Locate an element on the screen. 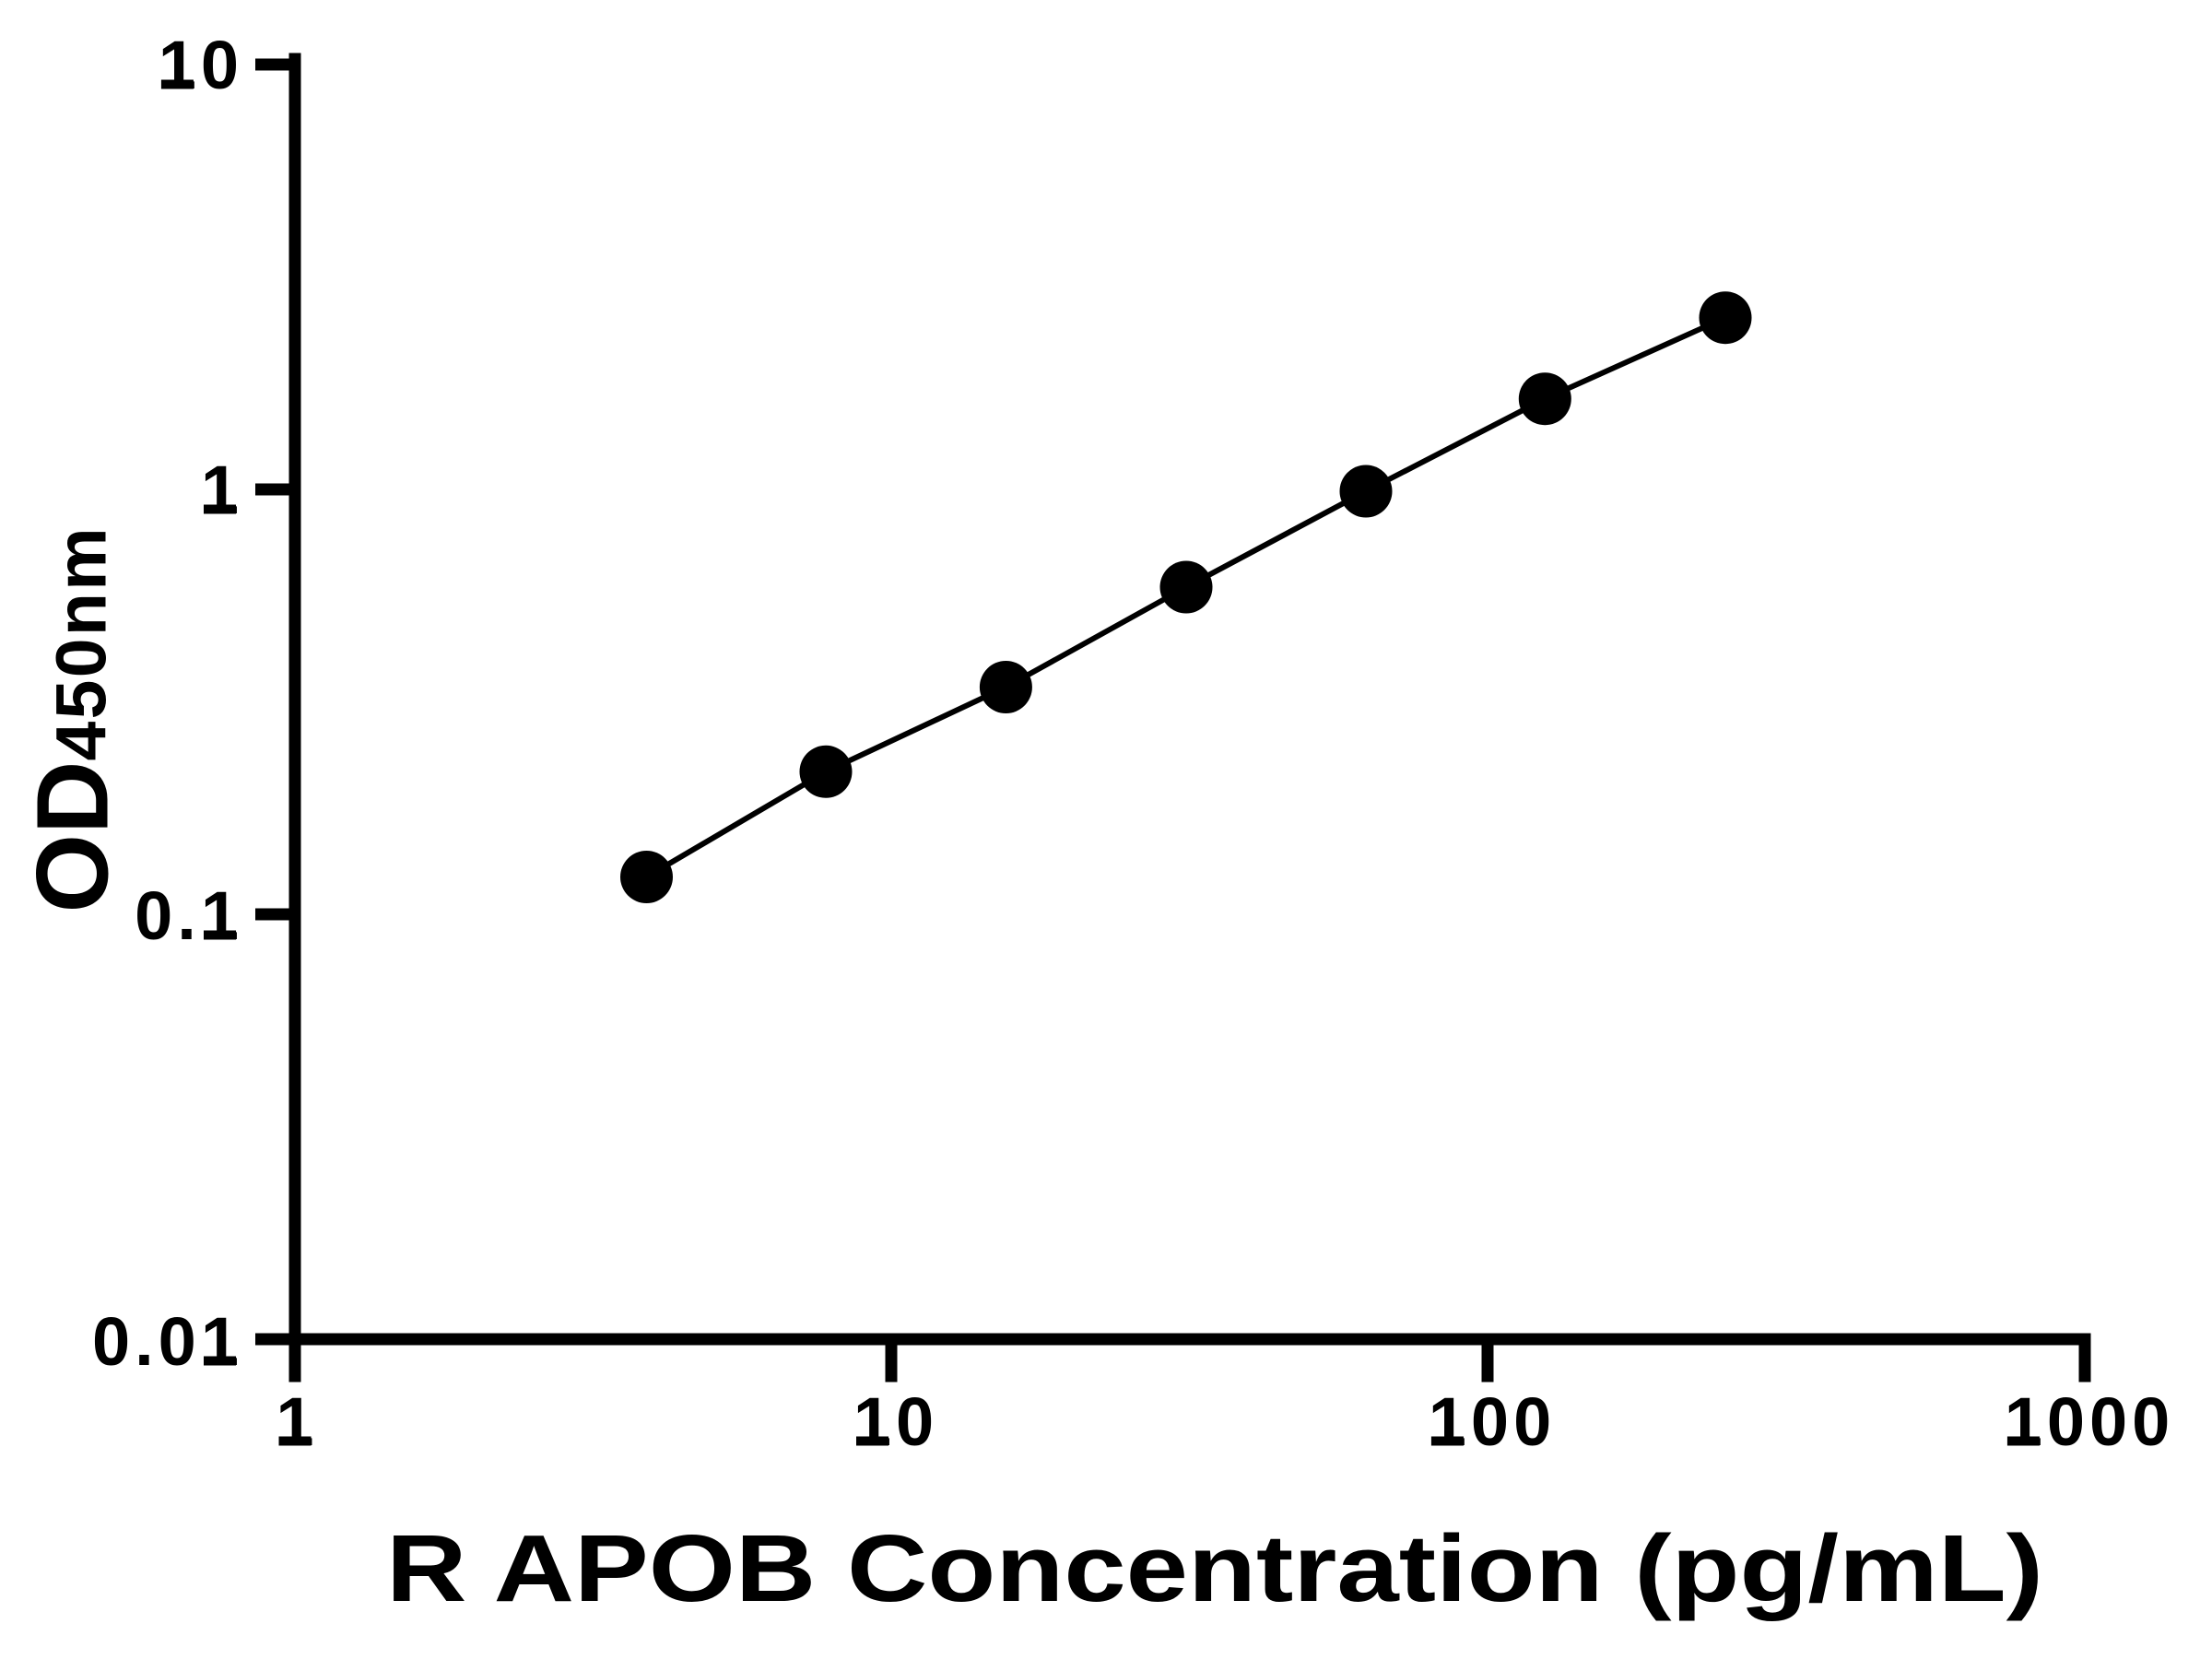 Image resolution: width=2212 pixels, height=1659 pixels. svg-text: 1000 is located at coordinates (2090, 1421).